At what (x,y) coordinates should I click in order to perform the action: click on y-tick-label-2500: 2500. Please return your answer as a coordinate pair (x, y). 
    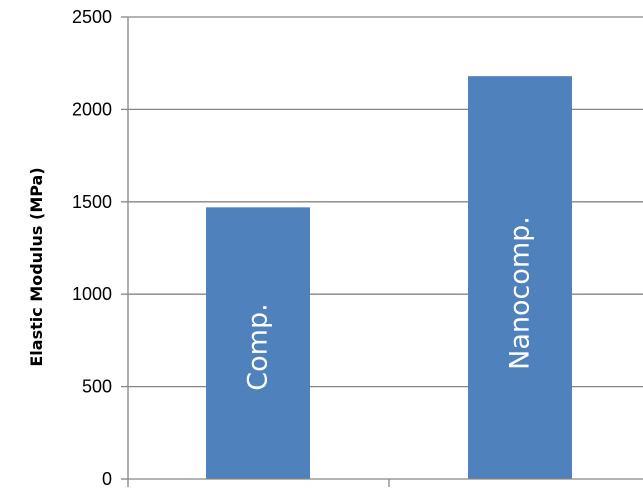
    Looking at the image, I should click on (92, 17).